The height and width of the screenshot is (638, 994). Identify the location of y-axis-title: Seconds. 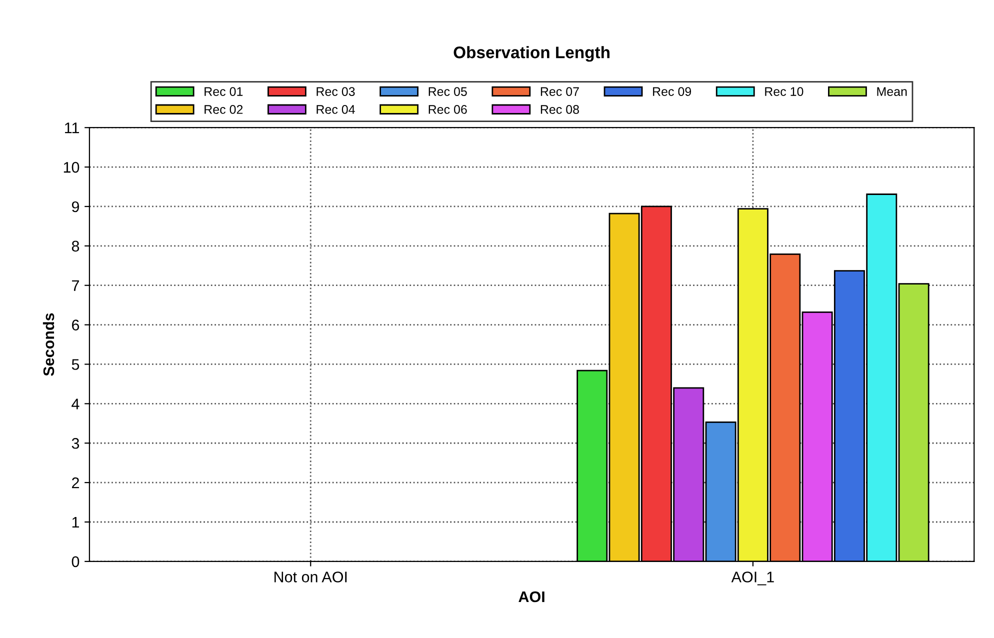
(48, 344).